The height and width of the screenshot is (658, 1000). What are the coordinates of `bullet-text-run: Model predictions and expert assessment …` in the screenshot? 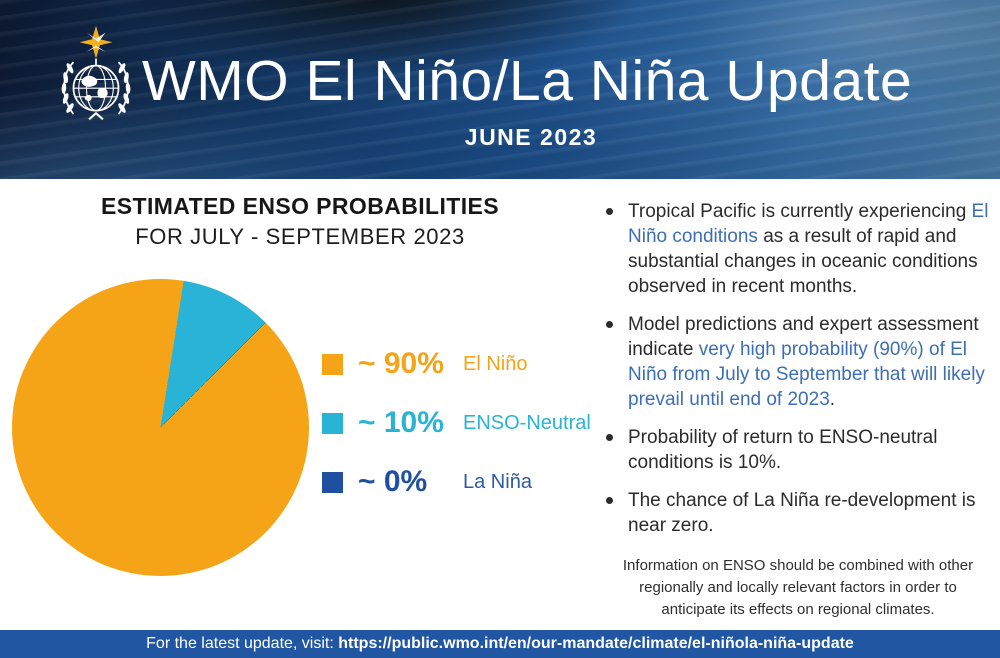 It's located at (803, 337).